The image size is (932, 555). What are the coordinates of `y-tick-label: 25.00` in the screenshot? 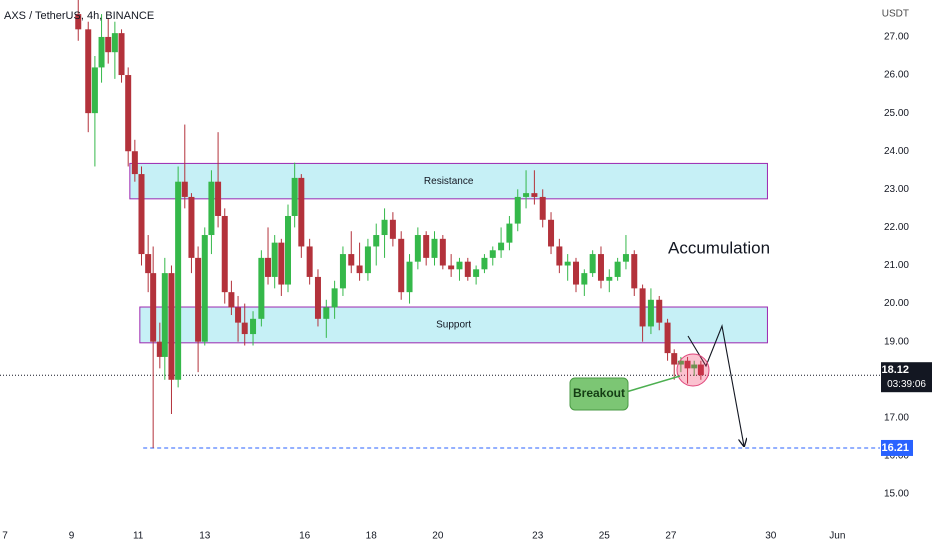 It's located at (896, 113).